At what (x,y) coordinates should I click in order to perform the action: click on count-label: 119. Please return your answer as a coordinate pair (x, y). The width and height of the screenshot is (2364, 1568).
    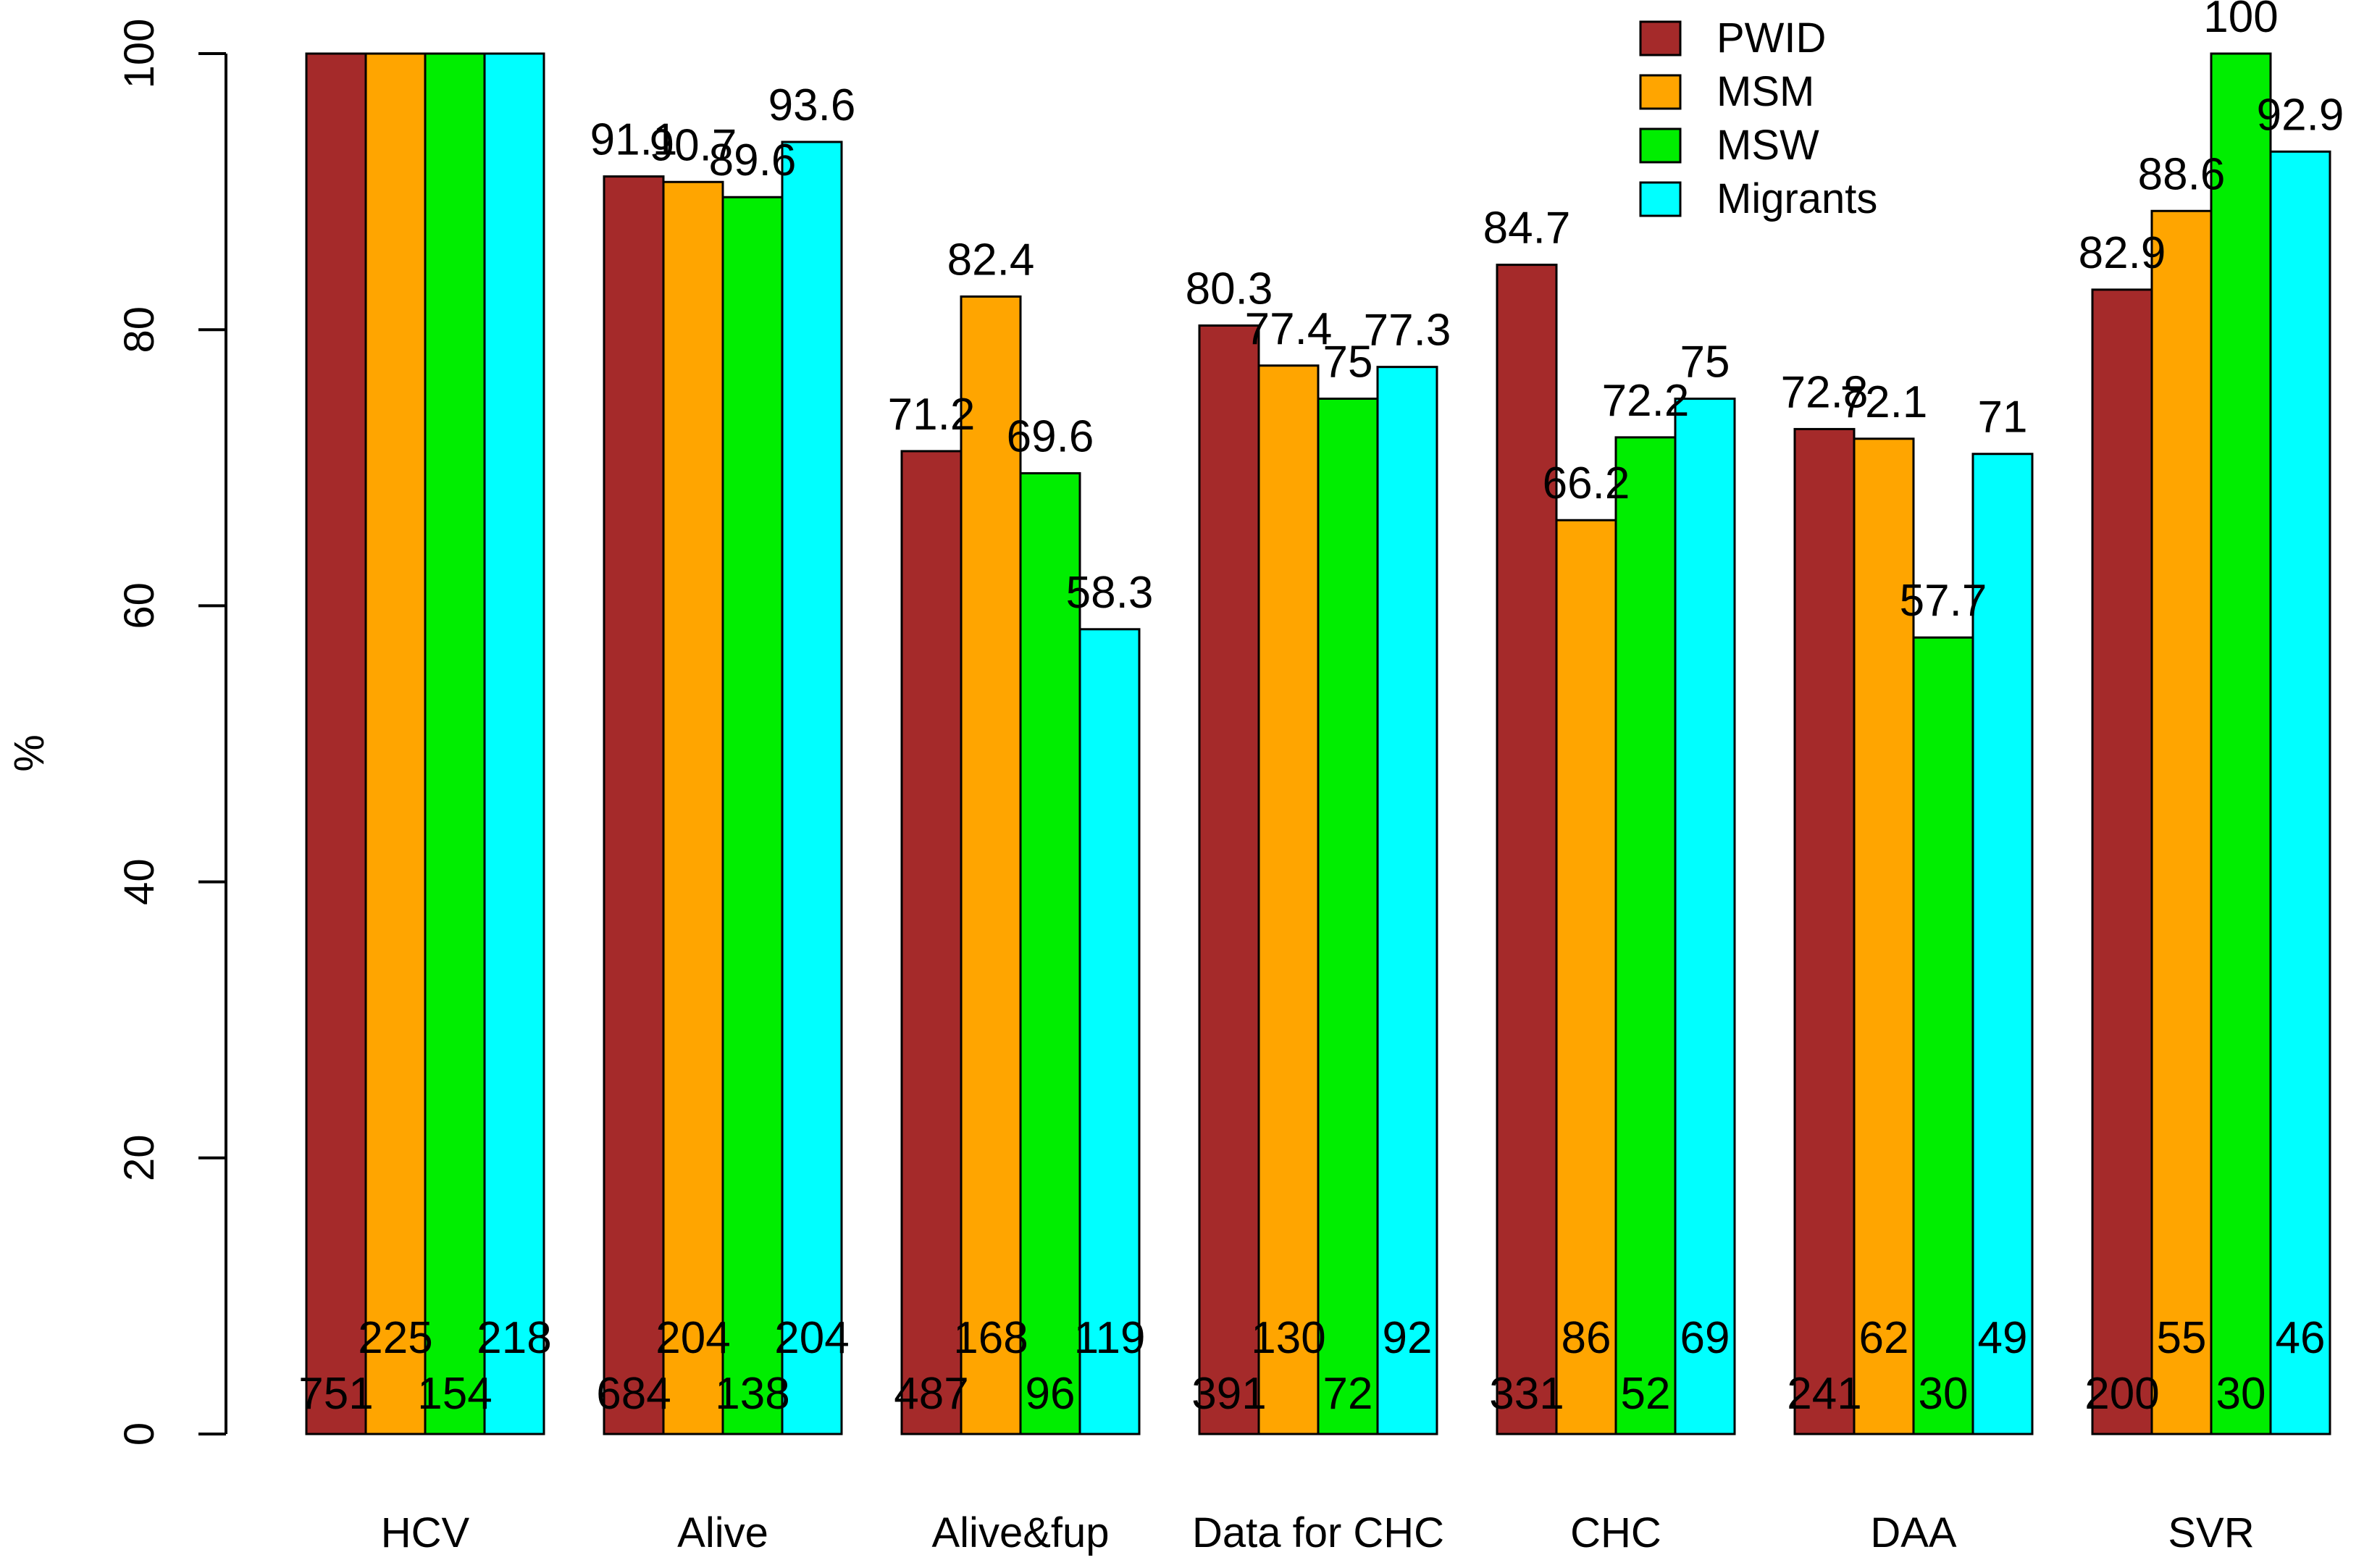
    Looking at the image, I should click on (1110, 1338).